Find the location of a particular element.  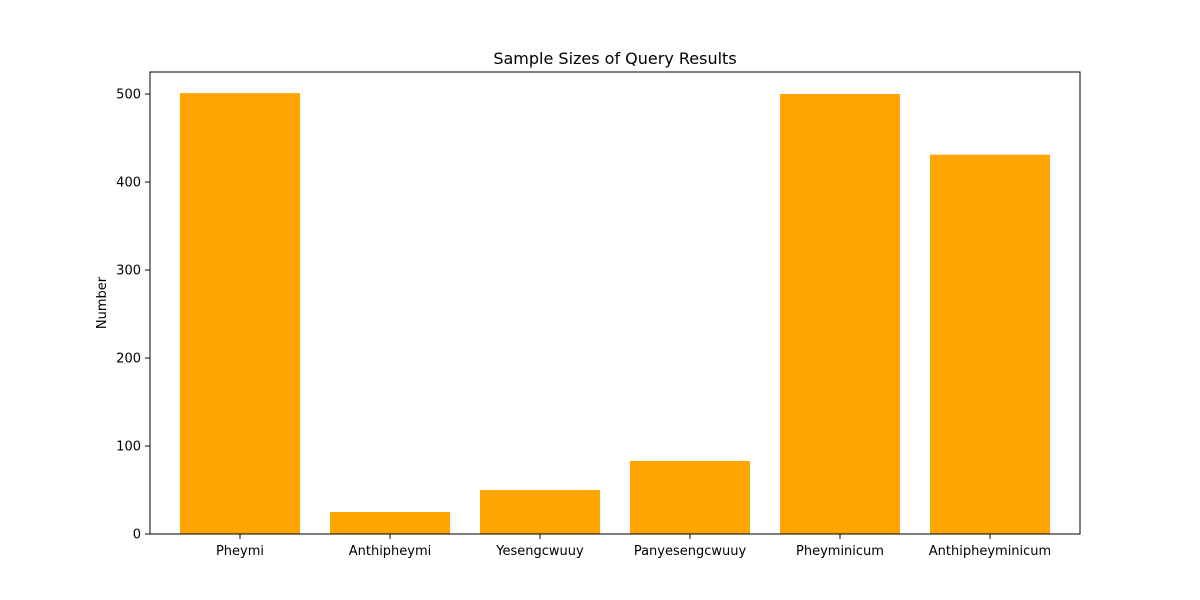

bar-pheyminicum is located at coordinates (840, 314).